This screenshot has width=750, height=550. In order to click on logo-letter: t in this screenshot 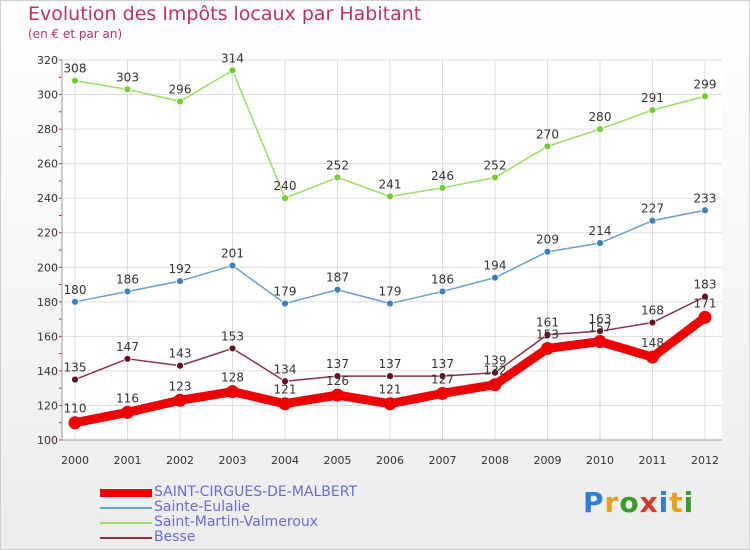, I will do `click(676, 502)`.